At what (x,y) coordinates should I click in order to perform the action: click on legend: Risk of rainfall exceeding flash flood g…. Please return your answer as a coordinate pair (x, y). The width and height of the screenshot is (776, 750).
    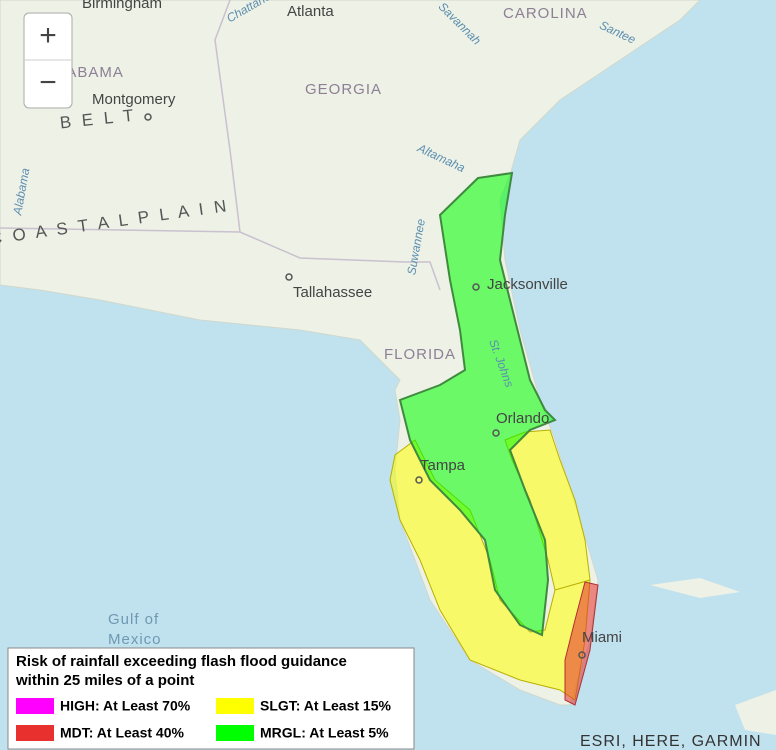
    Looking at the image, I should click on (211, 698).